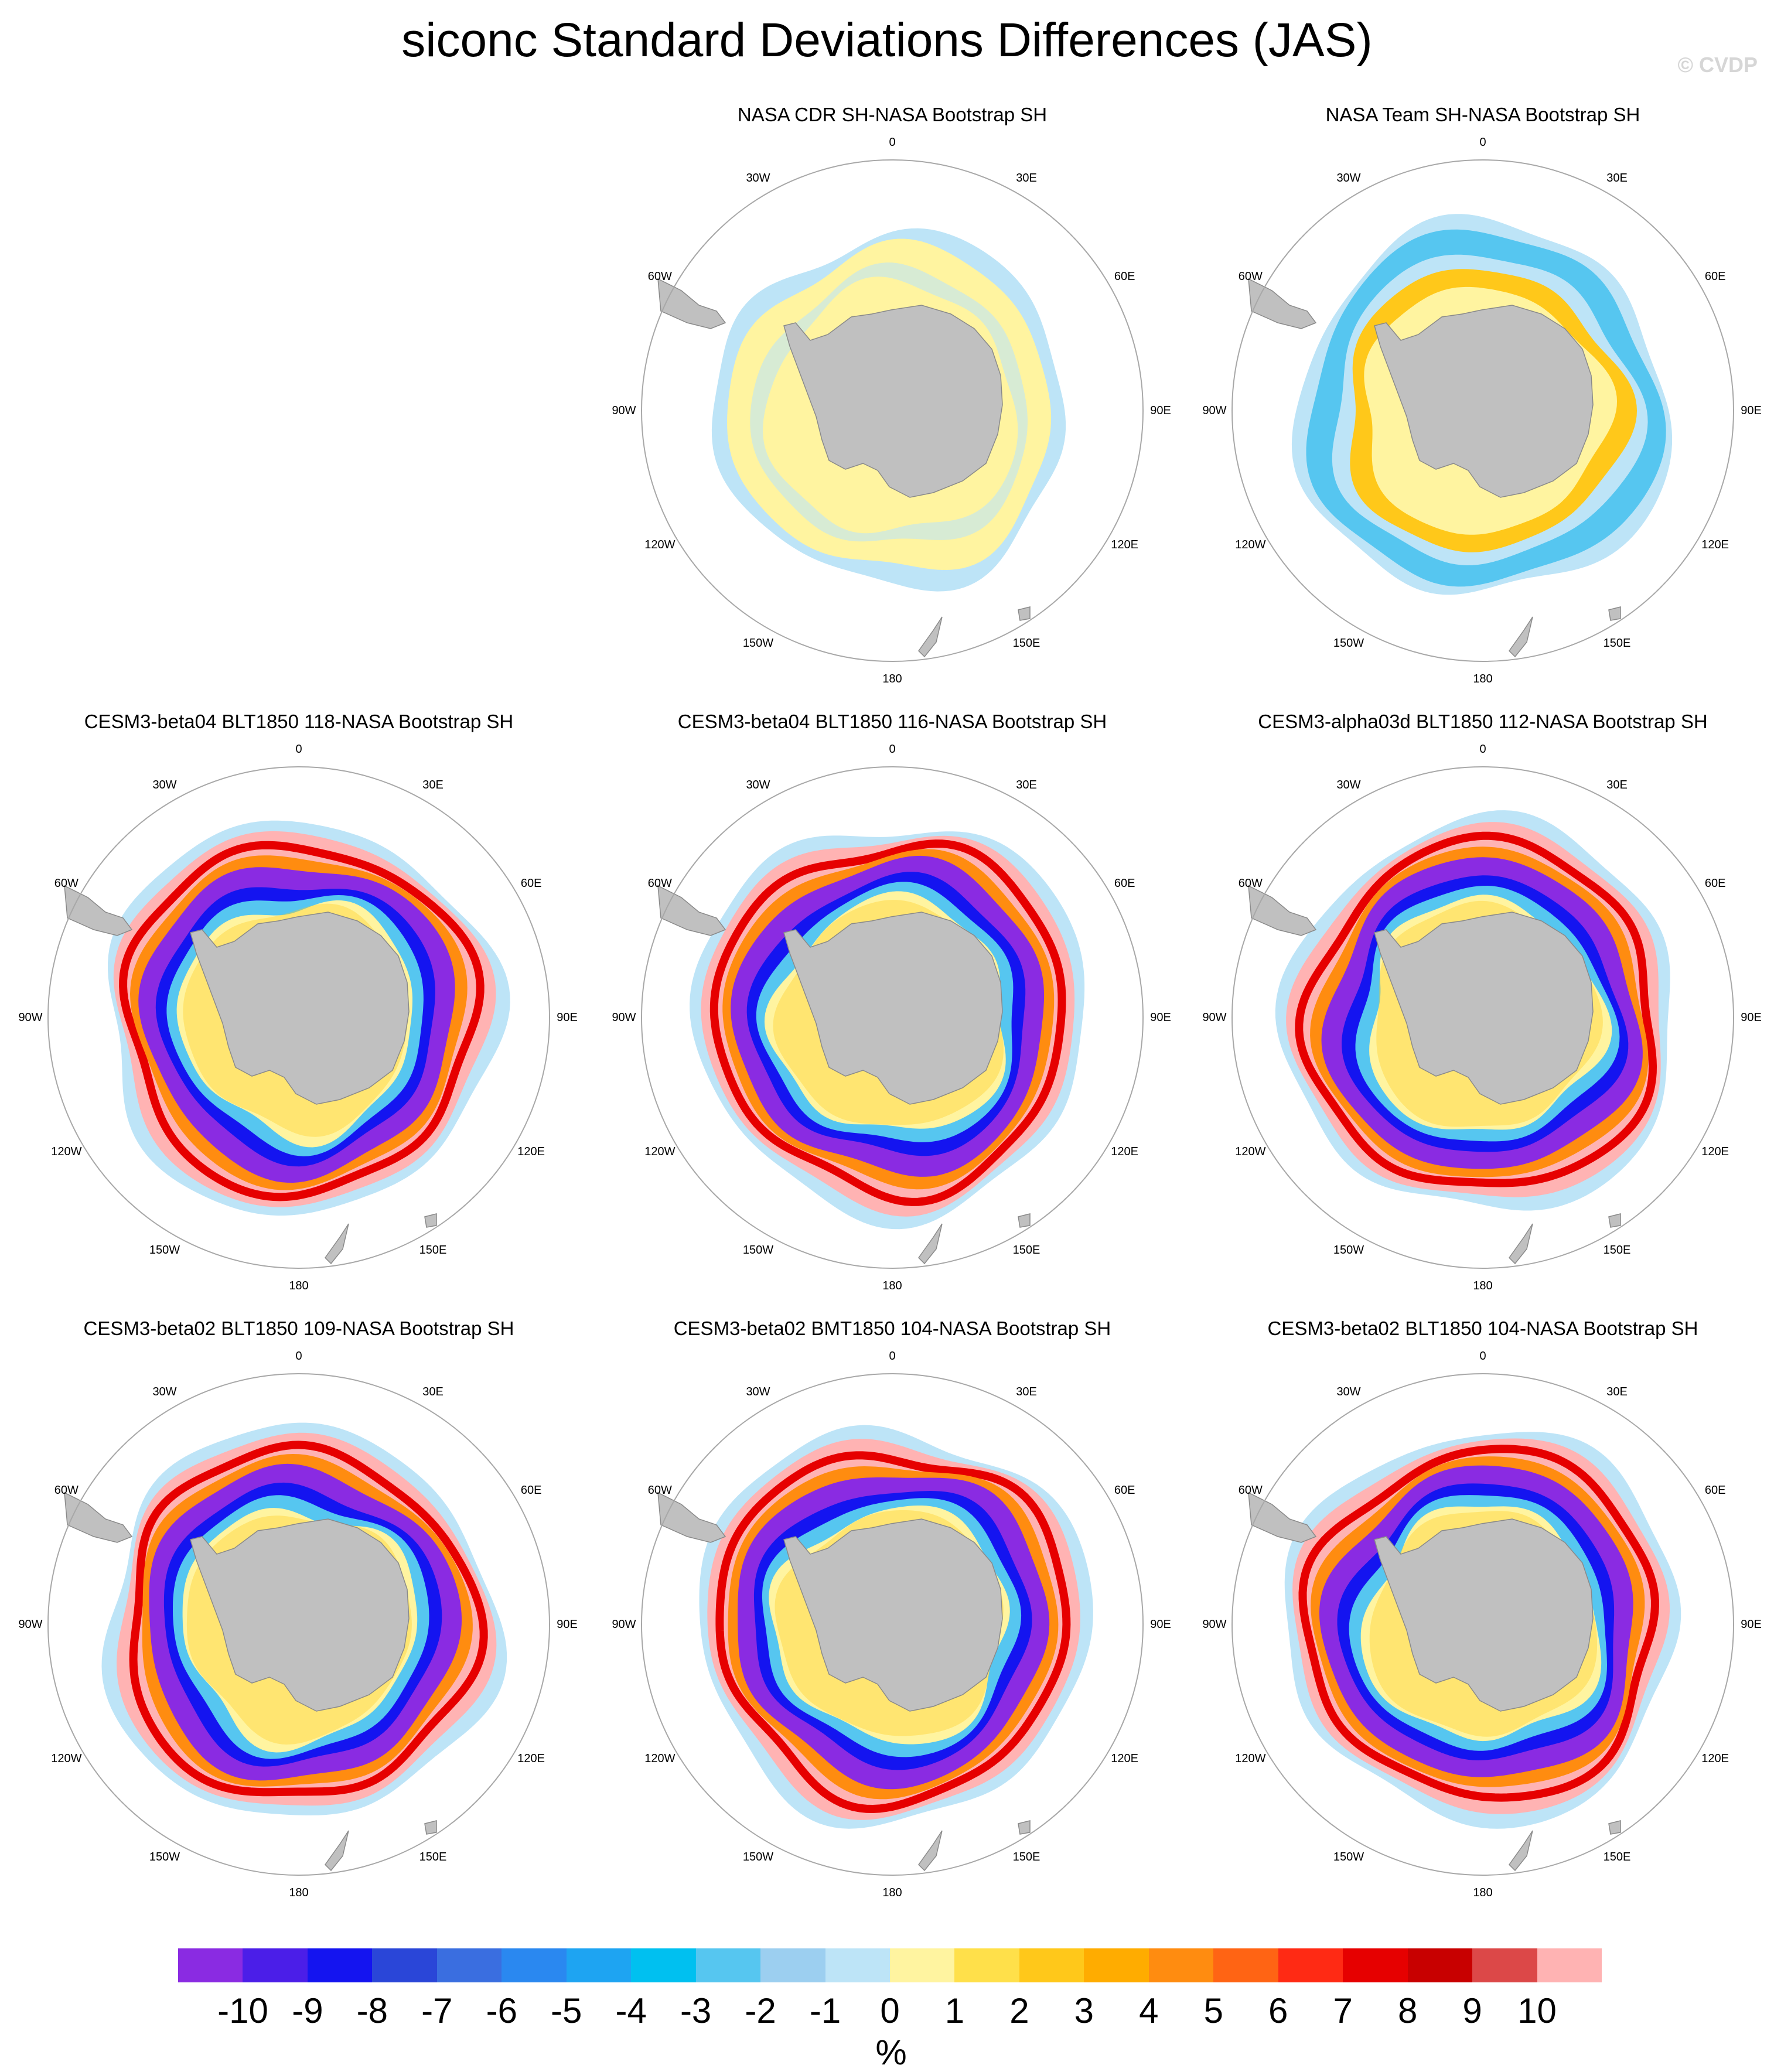 This screenshot has width=1774, height=2072. Describe the element at coordinates (1537, 2011) in the screenshot. I see `colorbar-tick-label: 10` at that location.